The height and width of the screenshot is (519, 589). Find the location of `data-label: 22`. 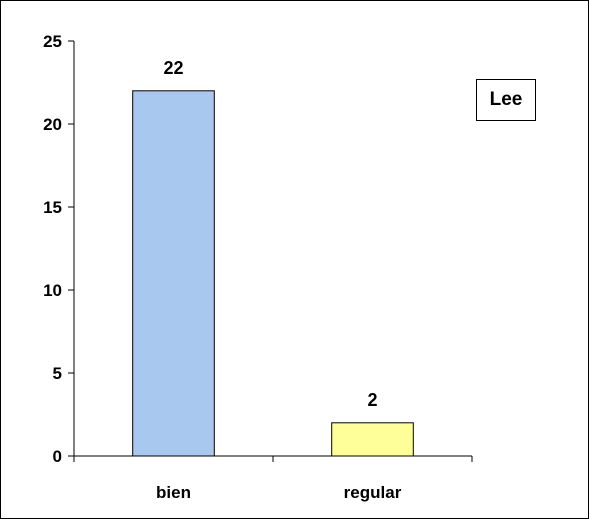

data-label: 22 is located at coordinates (173, 68).